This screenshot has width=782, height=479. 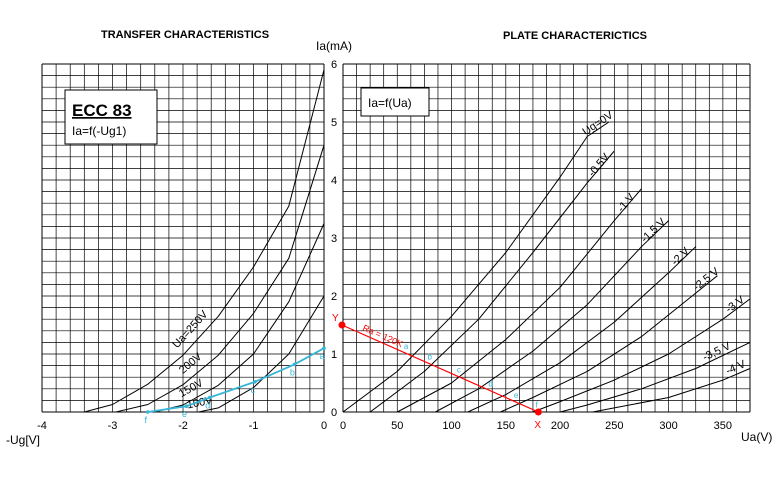 I want to click on load-line-start-label: Y, so click(x=335, y=318).